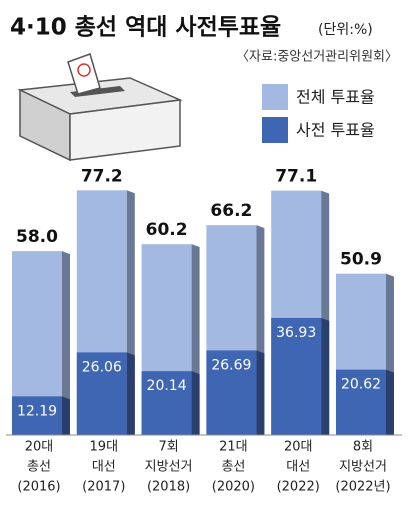 The width and height of the screenshot is (408, 511). What do you see at coordinates (103, 487) in the screenshot?
I see `x-tick-label: (2017)` at bounding box center [103, 487].